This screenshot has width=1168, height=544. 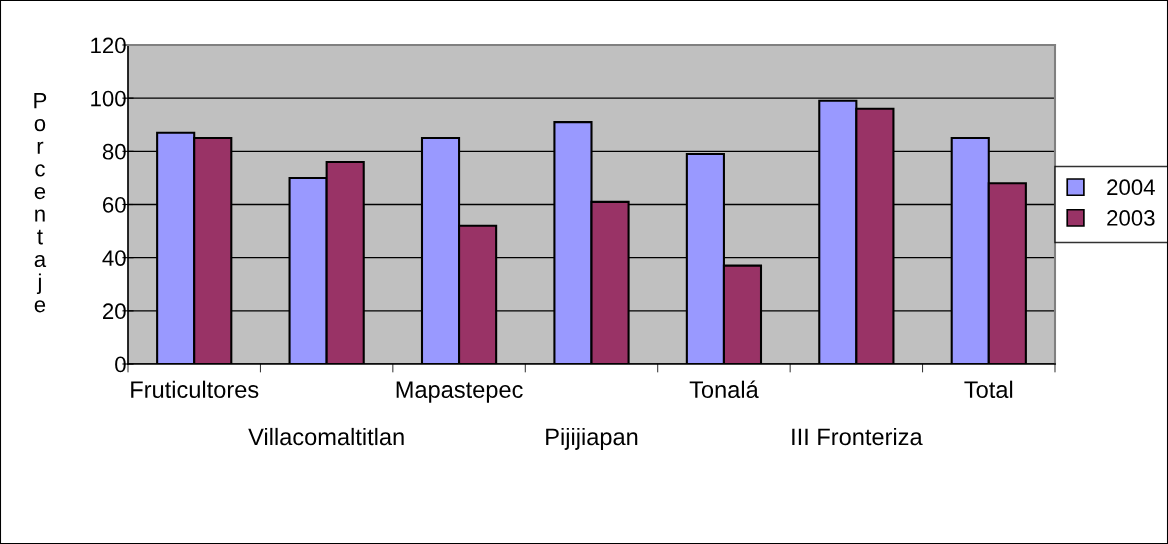 What do you see at coordinates (988, 389) in the screenshot?
I see `x-tick-label: Total` at bounding box center [988, 389].